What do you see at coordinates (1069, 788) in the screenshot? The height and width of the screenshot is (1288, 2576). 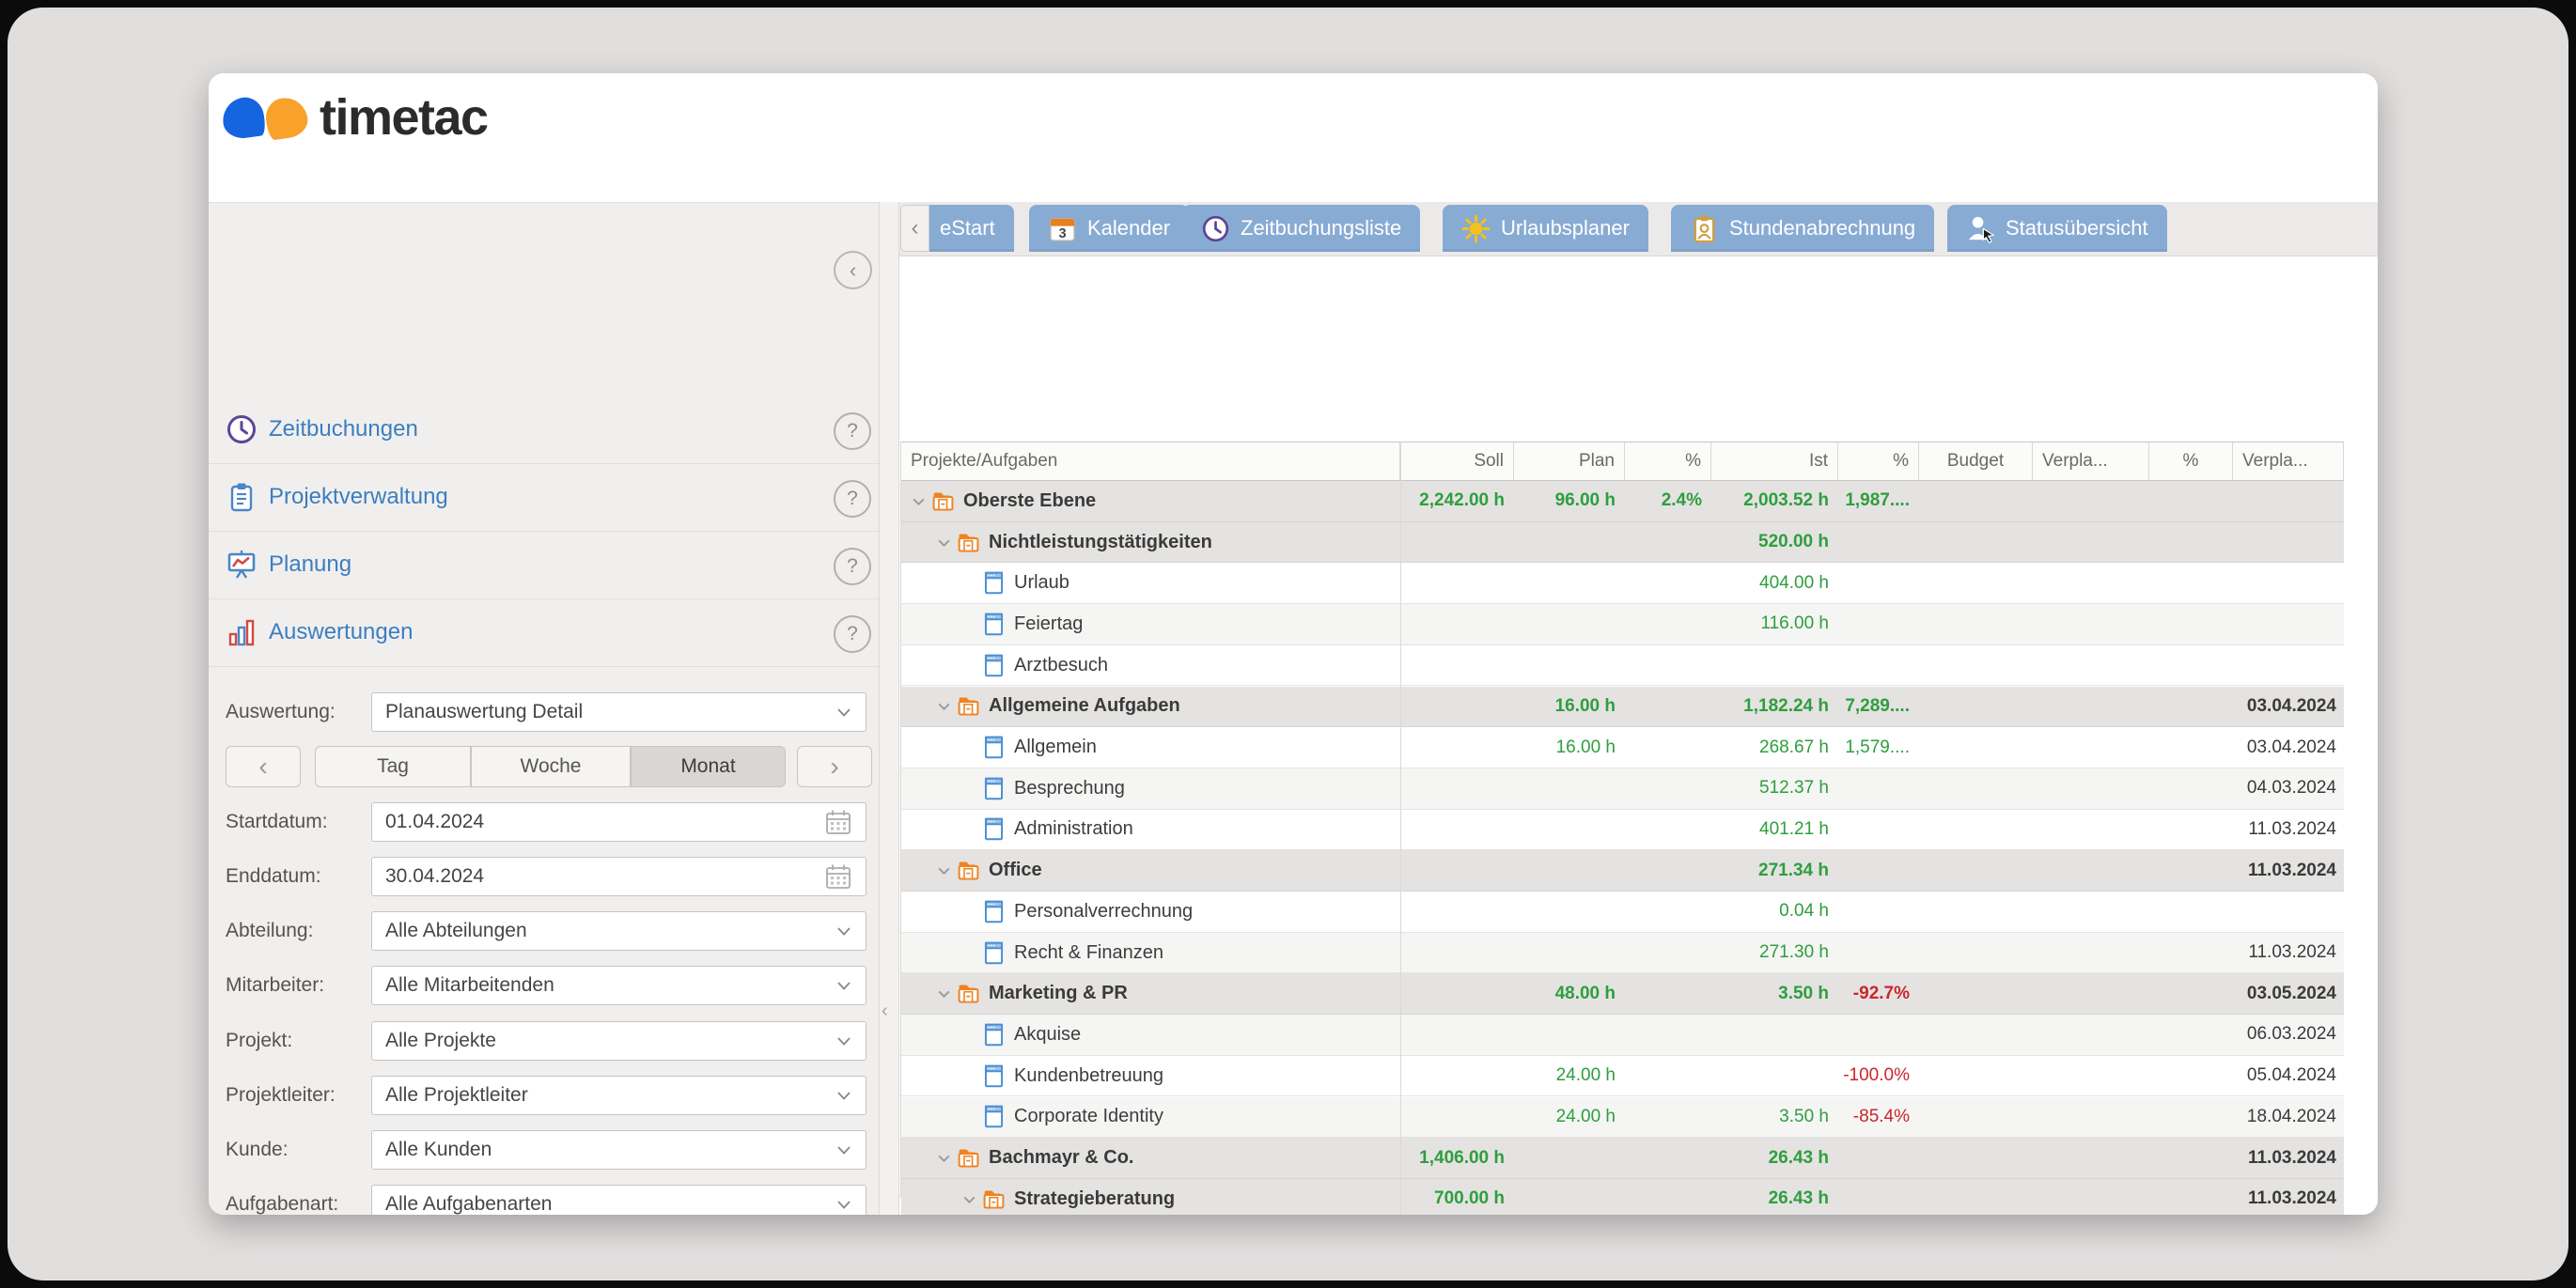 I see `row-label: Besprechung` at bounding box center [1069, 788].